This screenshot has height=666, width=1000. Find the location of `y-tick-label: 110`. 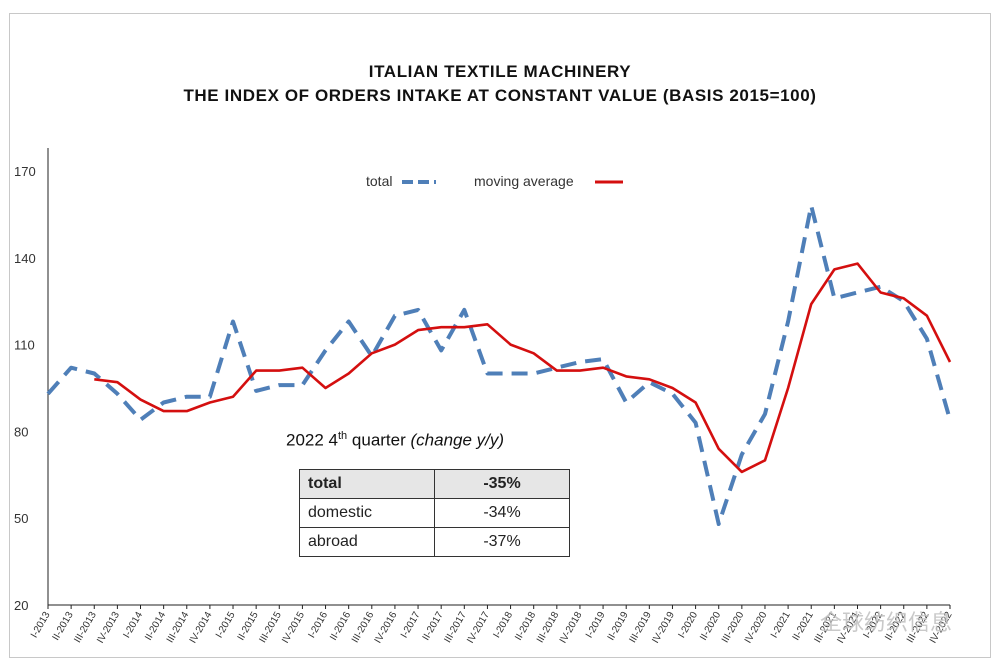

y-tick-label: 110 is located at coordinates (24, 345).